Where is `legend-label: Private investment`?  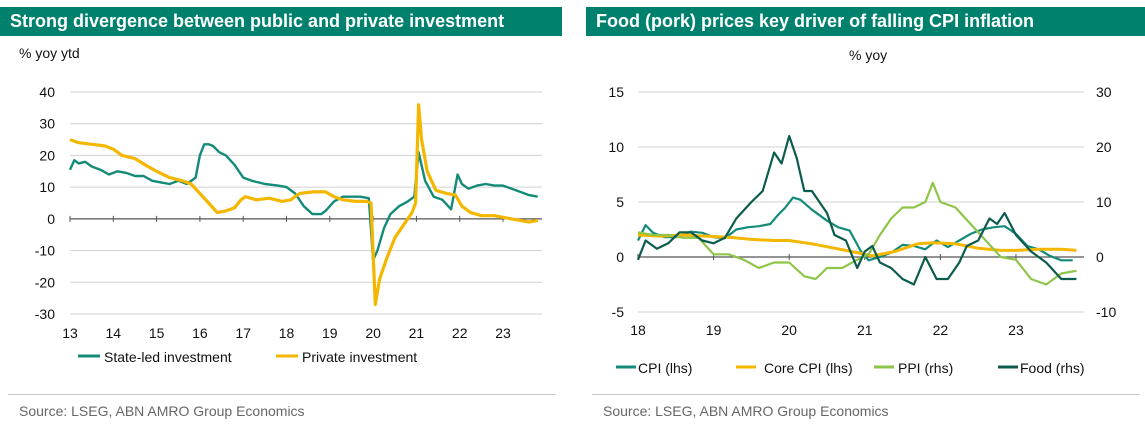 legend-label: Private investment is located at coordinates (359, 357).